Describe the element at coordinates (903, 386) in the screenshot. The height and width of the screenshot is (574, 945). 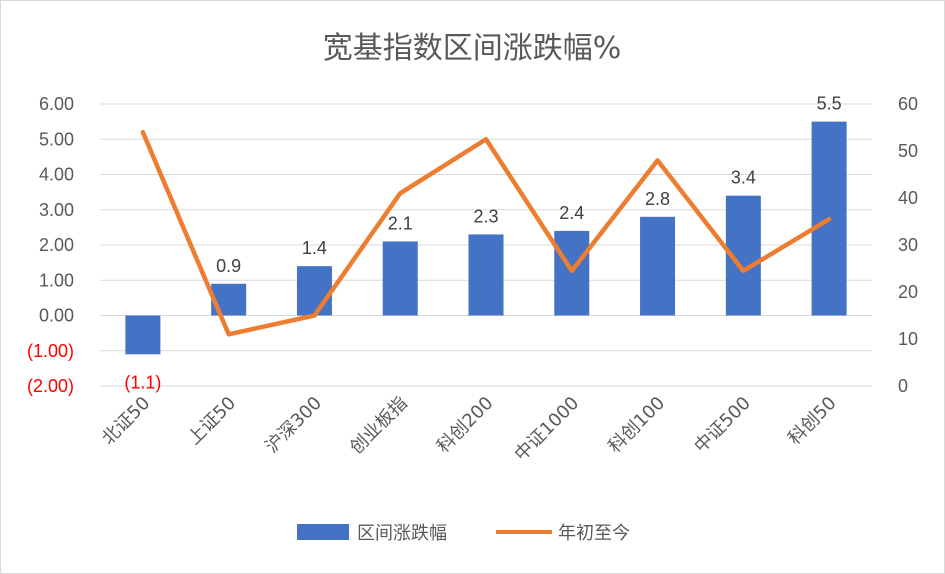
I see `right-tick-label: 0` at that location.